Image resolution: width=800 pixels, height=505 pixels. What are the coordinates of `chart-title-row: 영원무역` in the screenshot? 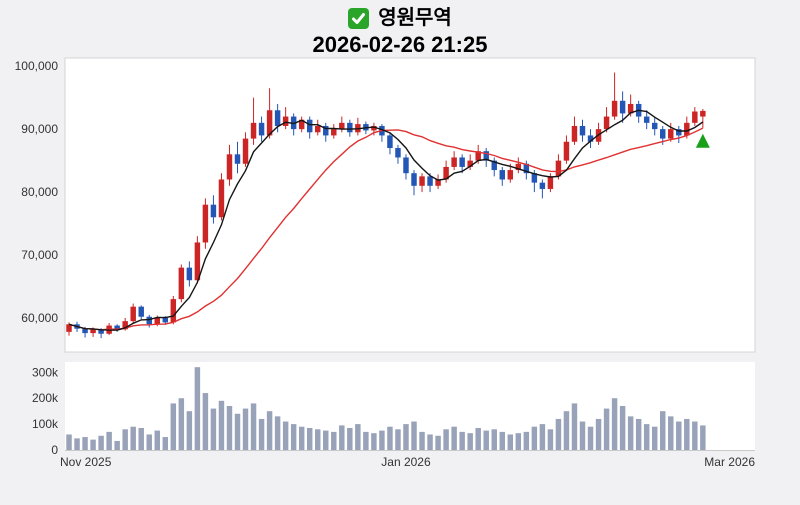 It's located at (400, 18).